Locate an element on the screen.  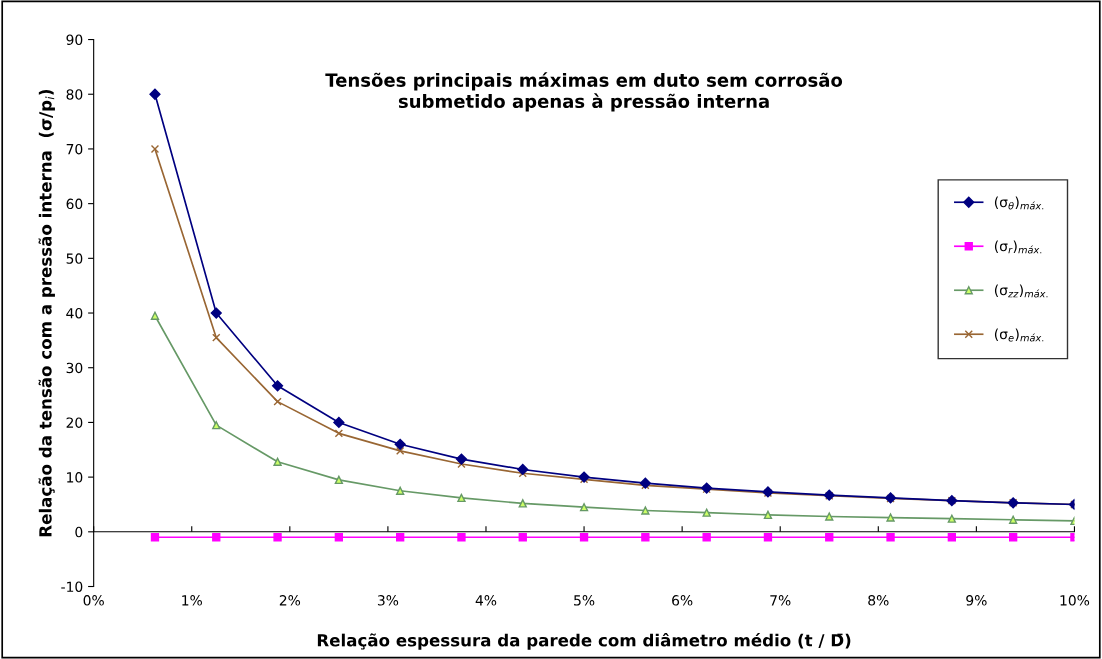
legend-label: (σ$_{zz}$)$_{máx.}$ is located at coordinates (1021, 291).